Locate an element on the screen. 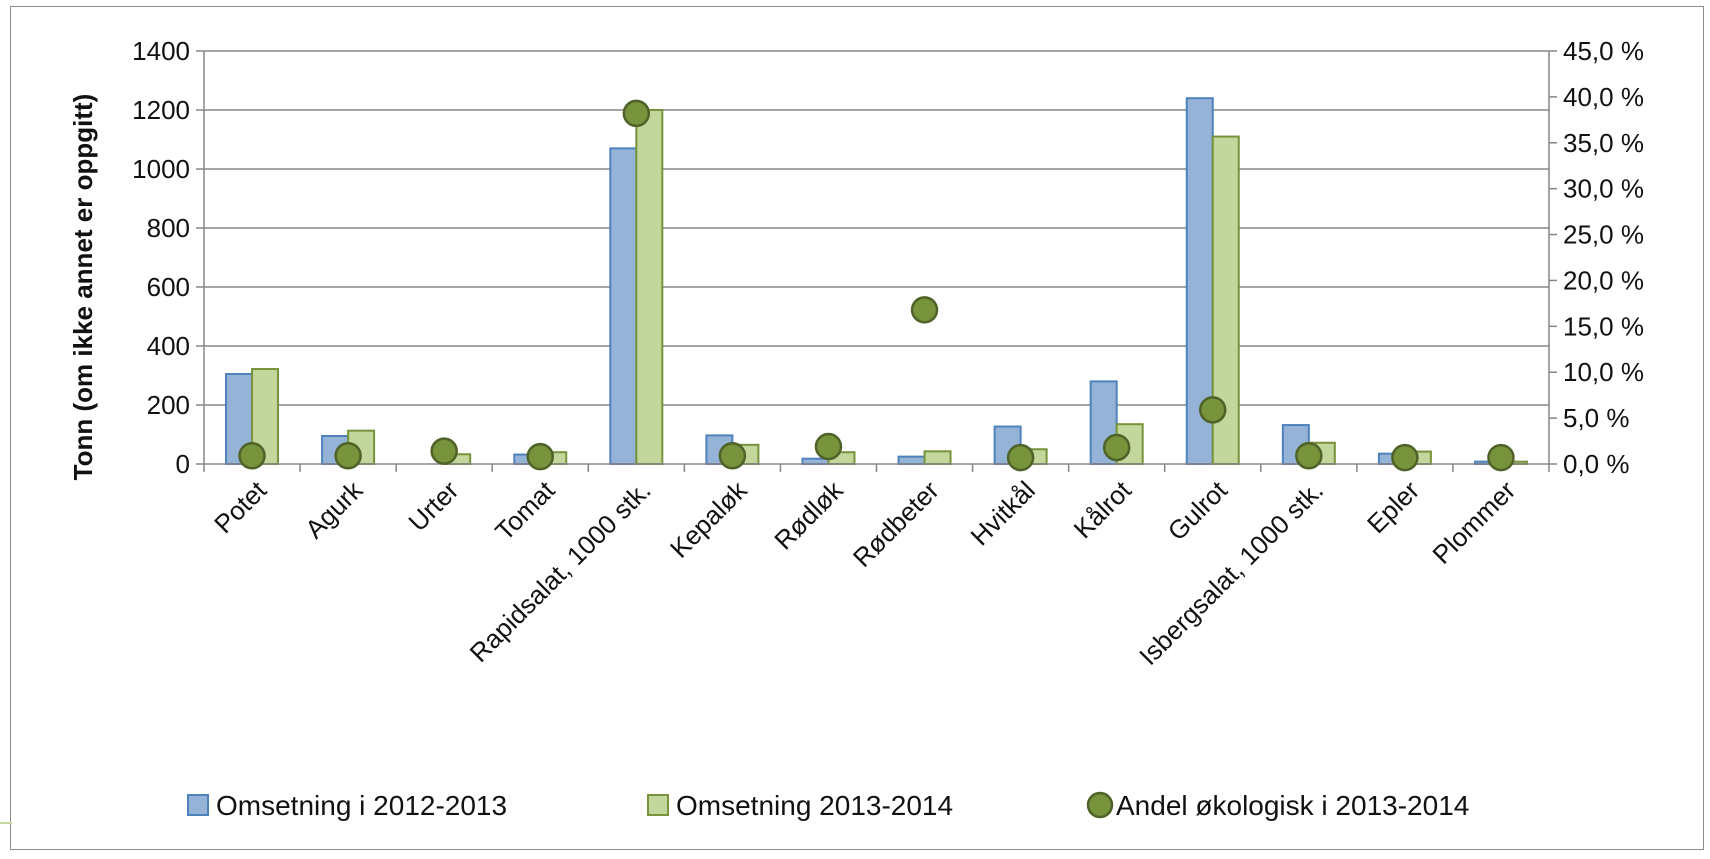 Image resolution: width=1710 pixels, height=859 pixels. x-axis-category-label: Hvitkål is located at coordinates (1002, 513).